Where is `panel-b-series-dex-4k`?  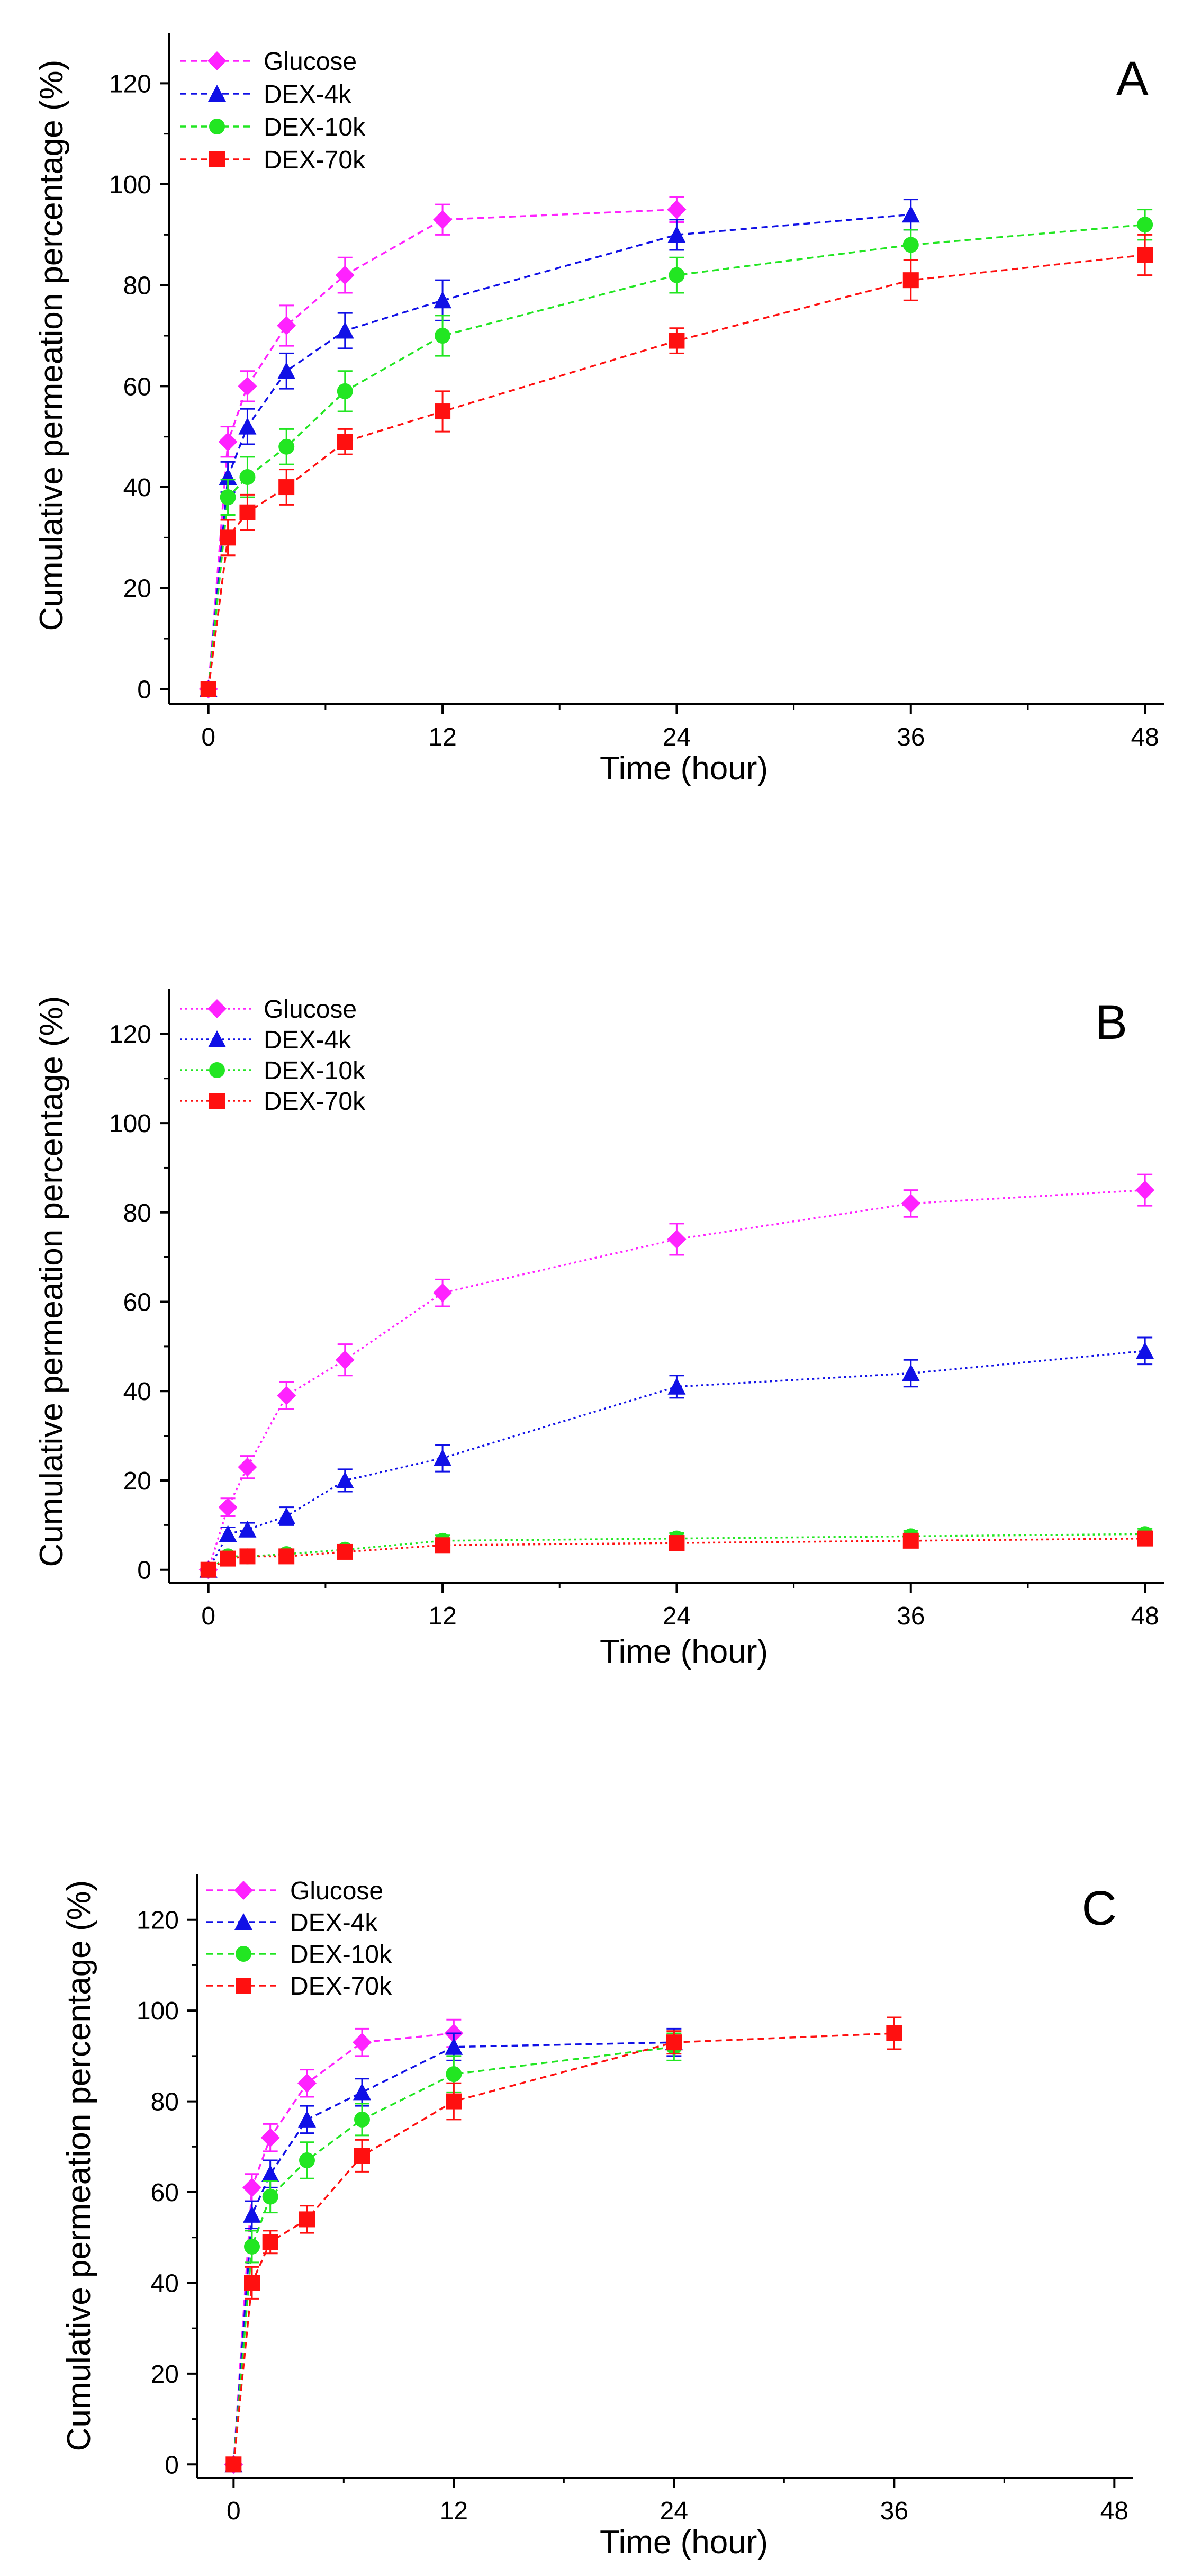 panel-b-series-dex-4k is located at coordinates (676, 1457).